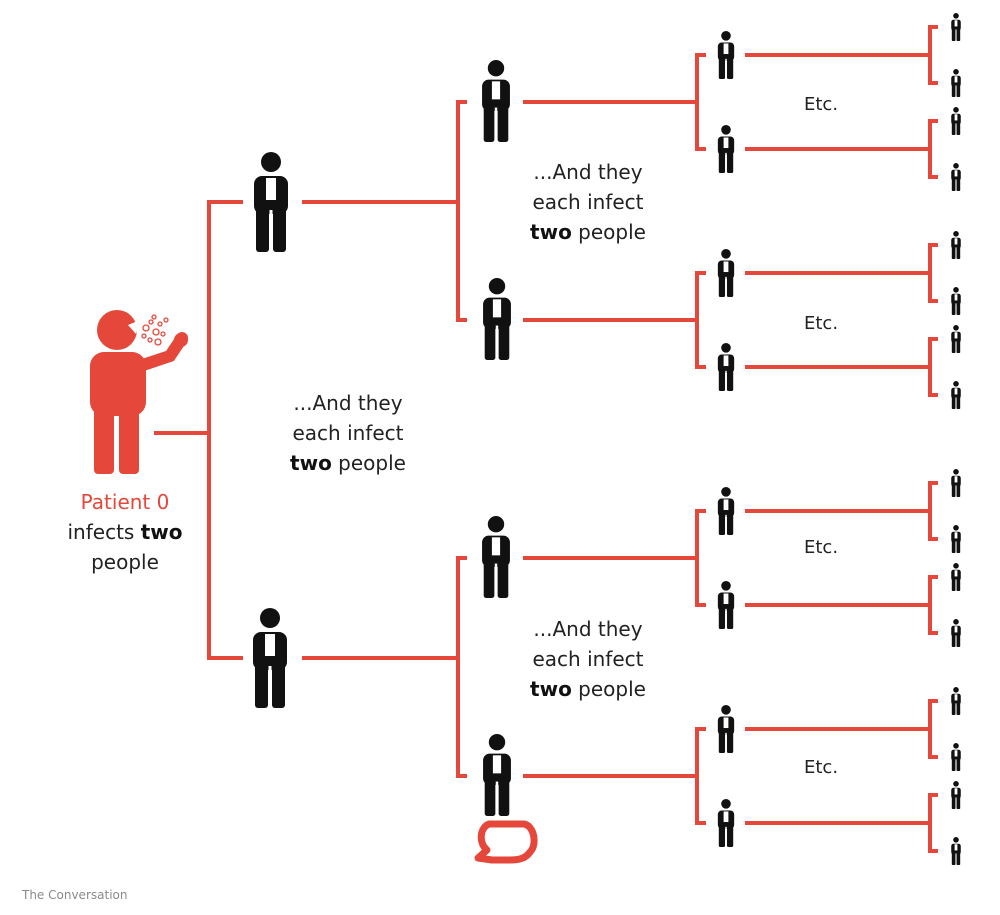 This screenshot has height=915, width=1000. Describe the element at coordinates (506, 842) in the screenshot. I see `speech-bubble-logo-icon` at that location.